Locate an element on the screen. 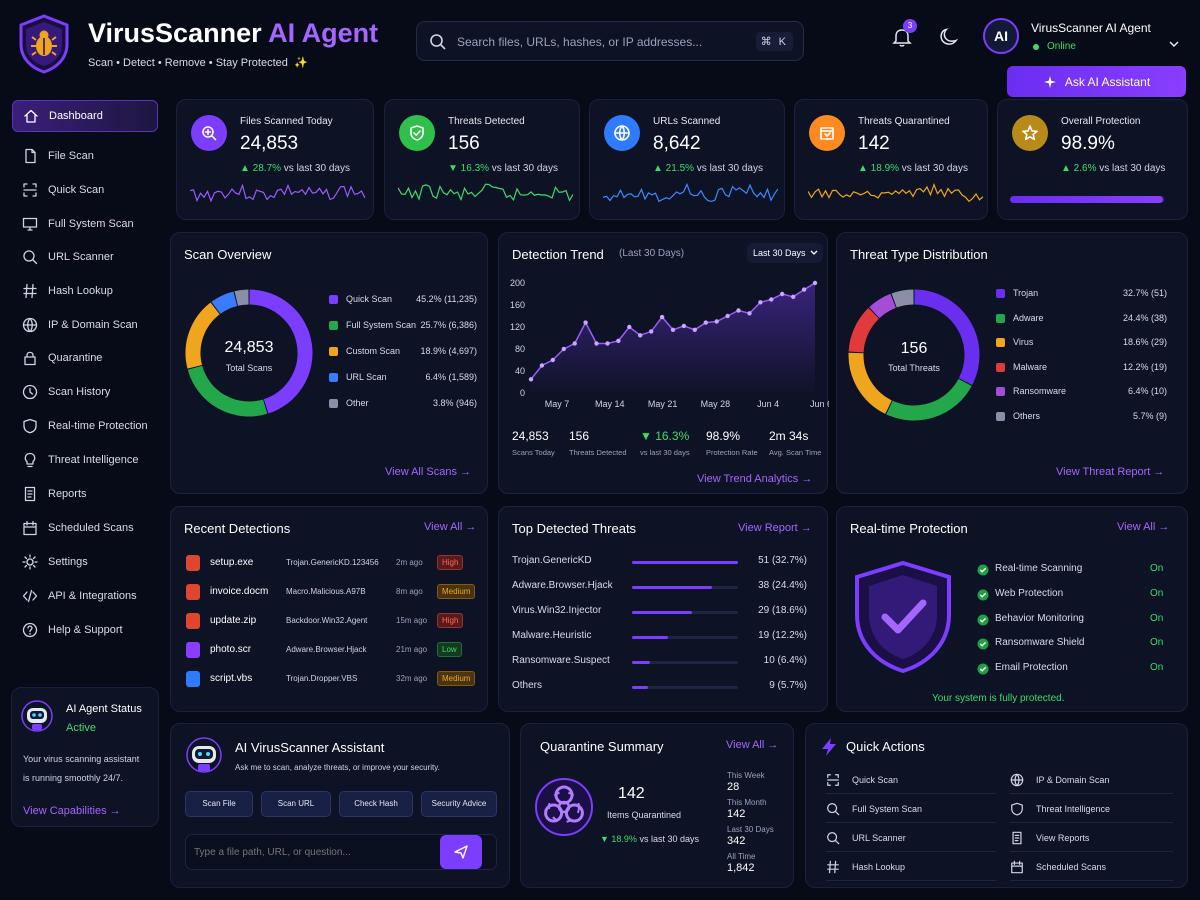  quick-action-hash-lookup: Hash Lookup is located at coordinates (911, 867).